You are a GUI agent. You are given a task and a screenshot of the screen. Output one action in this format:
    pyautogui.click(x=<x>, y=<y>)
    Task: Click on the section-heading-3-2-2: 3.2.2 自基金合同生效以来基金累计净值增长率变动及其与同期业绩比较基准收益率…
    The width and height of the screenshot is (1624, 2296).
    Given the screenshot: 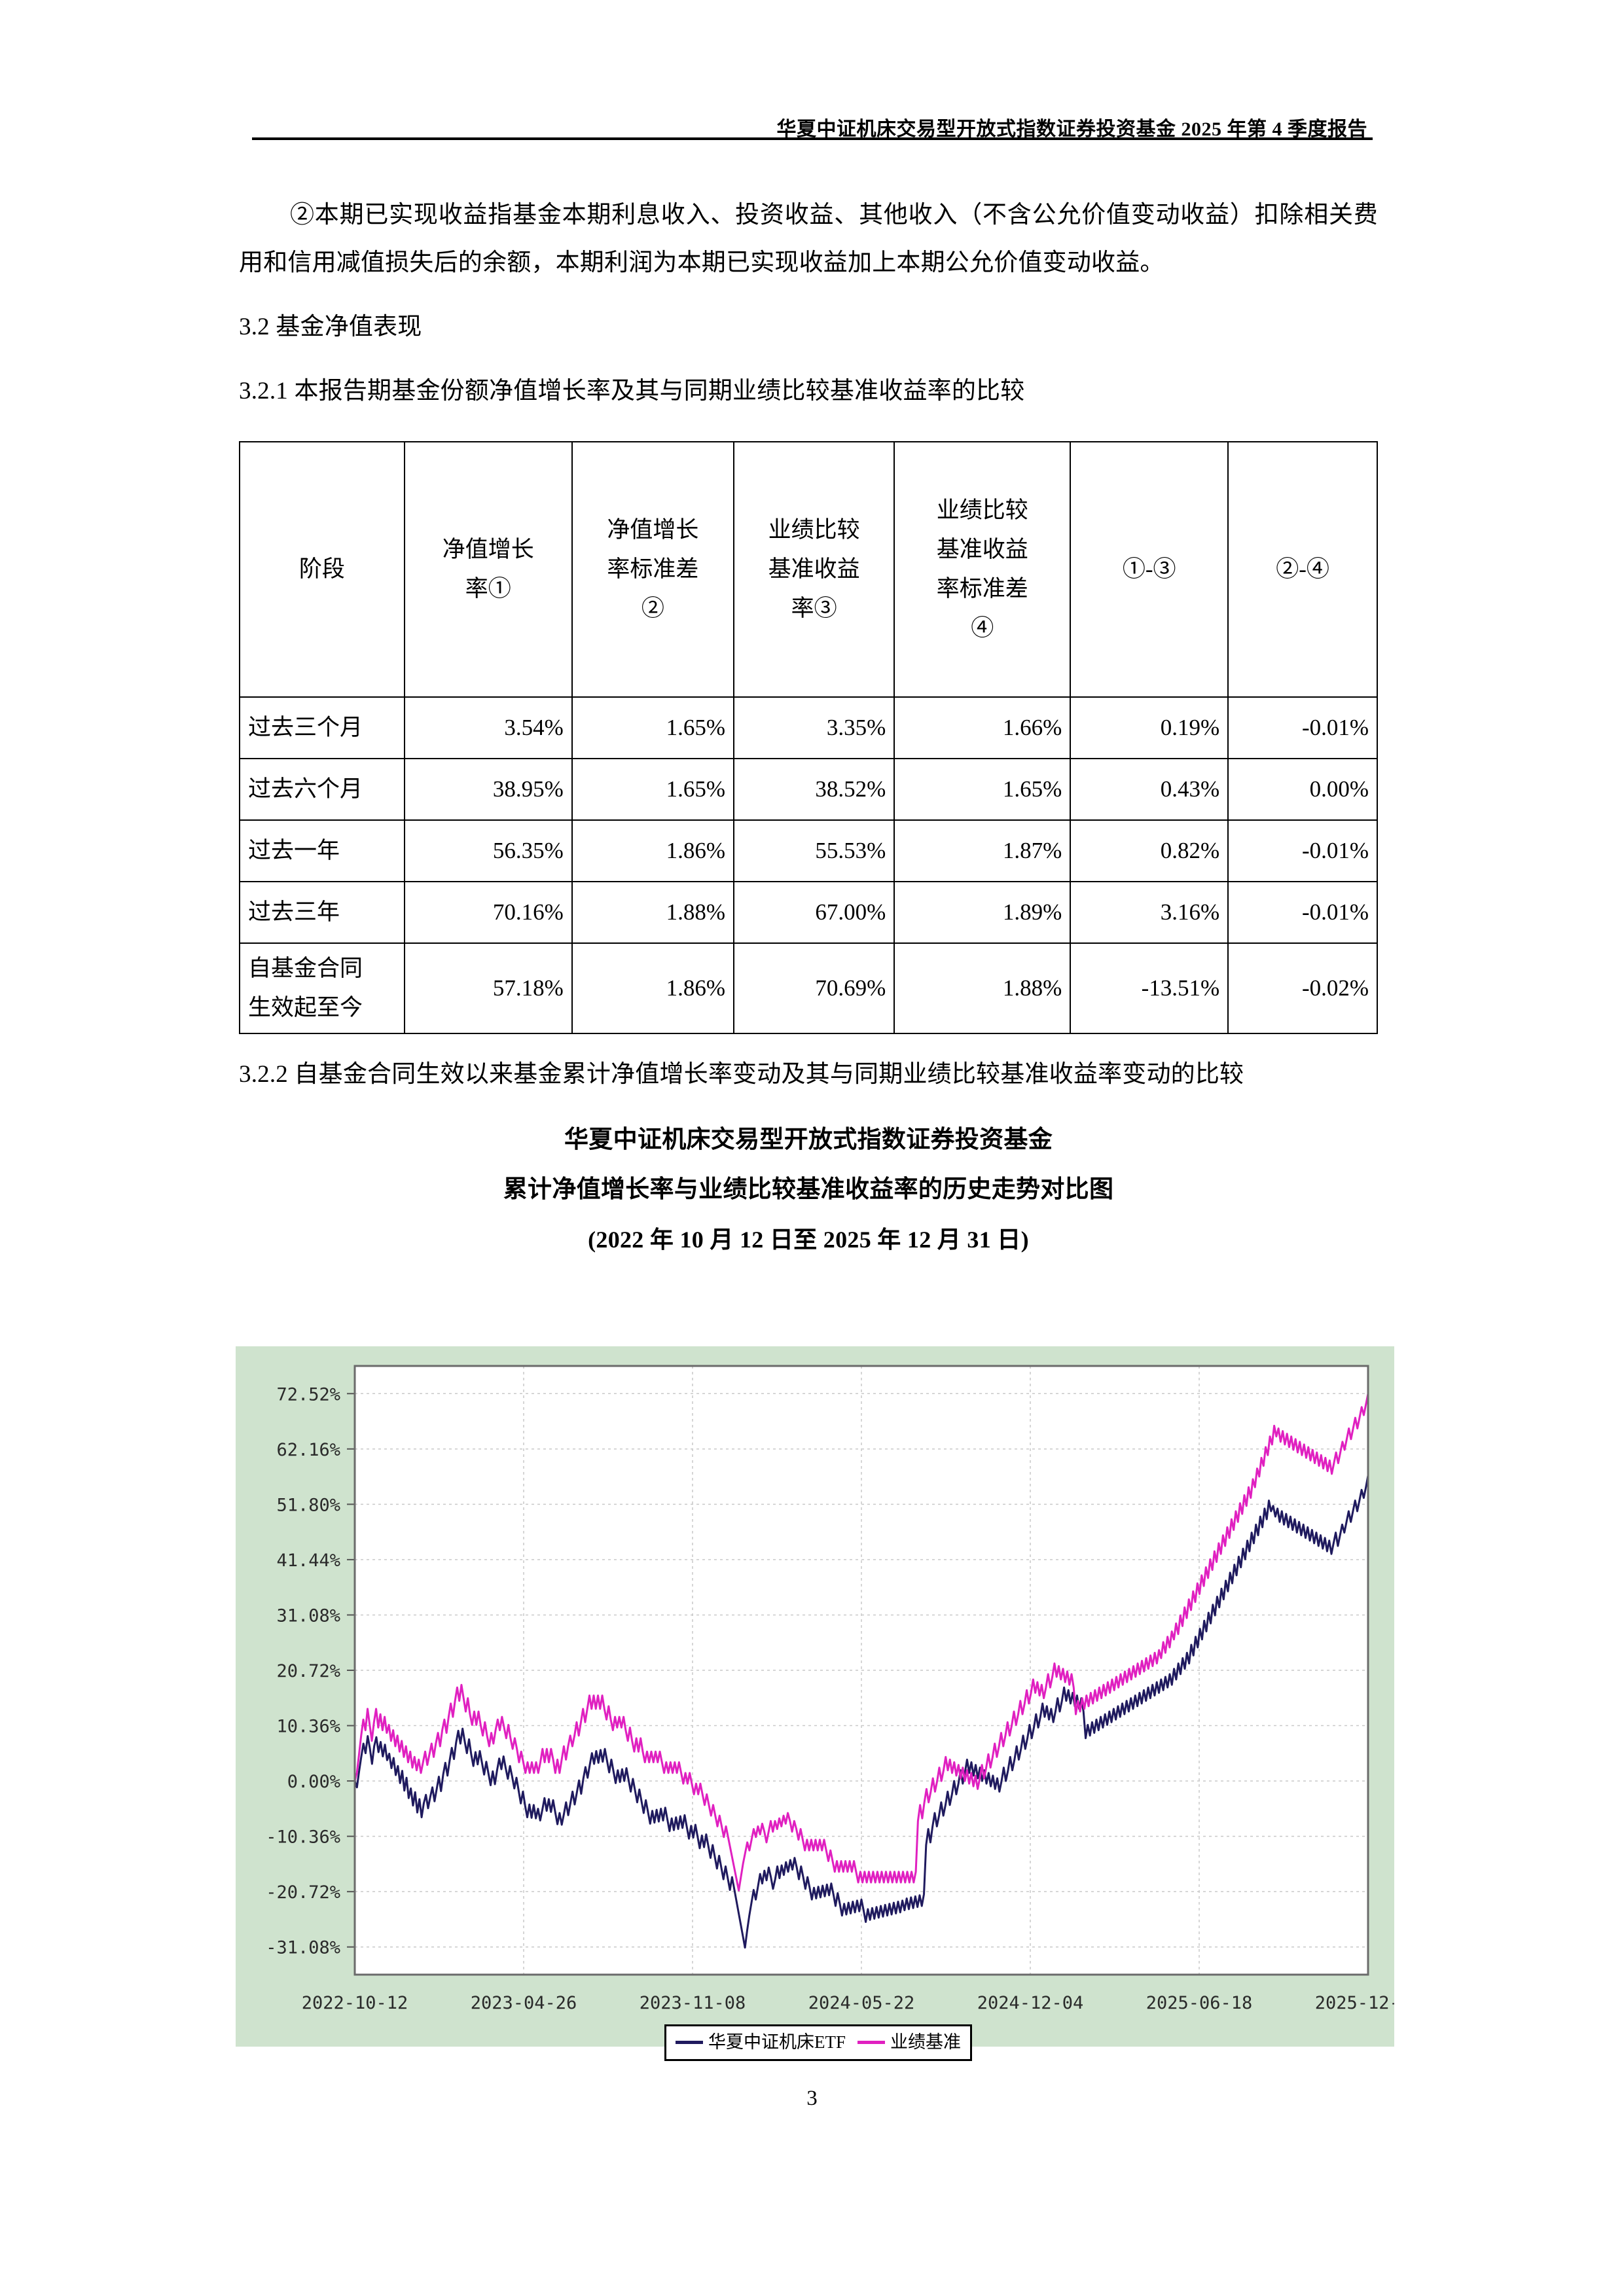 What is the action you would take?
    pyautogui.click(x=742, y=1074)
    